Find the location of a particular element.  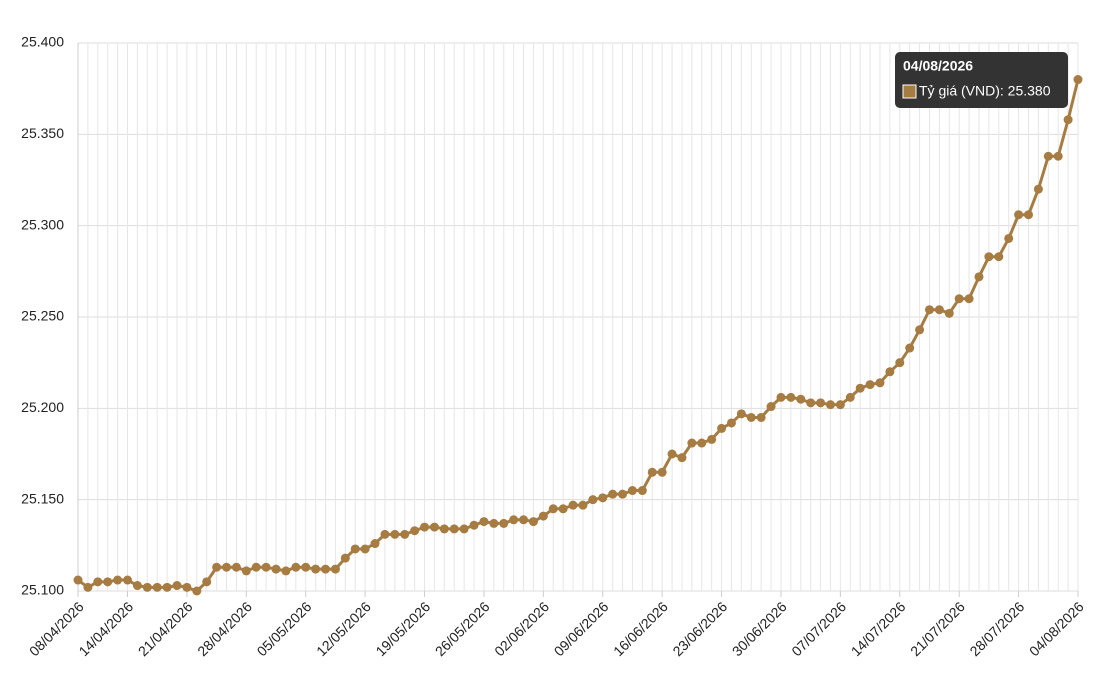

x-tick-label: 04/08/2026 is located at coordinates (1056, 628).